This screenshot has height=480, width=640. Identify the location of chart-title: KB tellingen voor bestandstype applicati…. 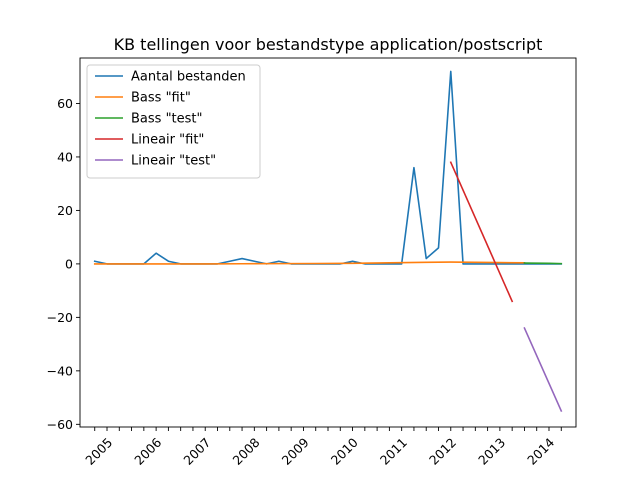
(328, 44).